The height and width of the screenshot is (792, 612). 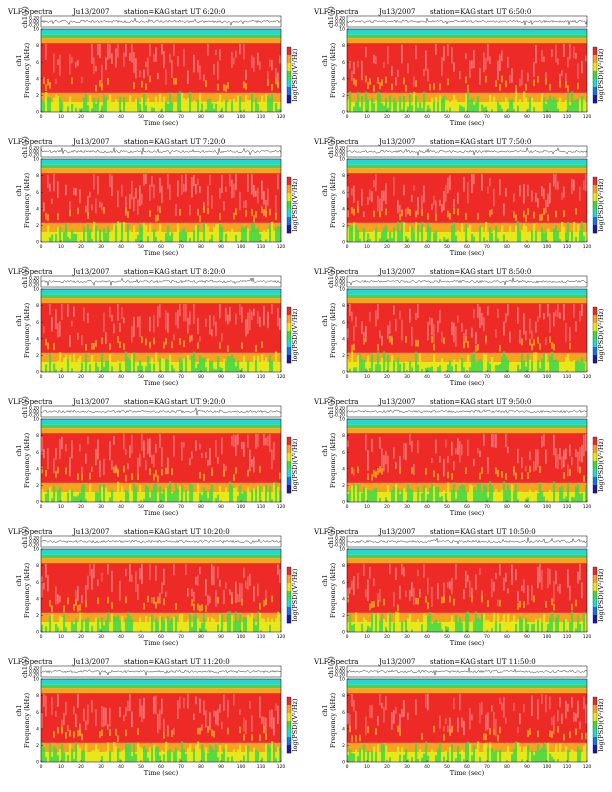 I want to click on time-ticks: 0 10 20 30 40 50 60 70 80 90 100 110 120, so click(x=468, y=115).